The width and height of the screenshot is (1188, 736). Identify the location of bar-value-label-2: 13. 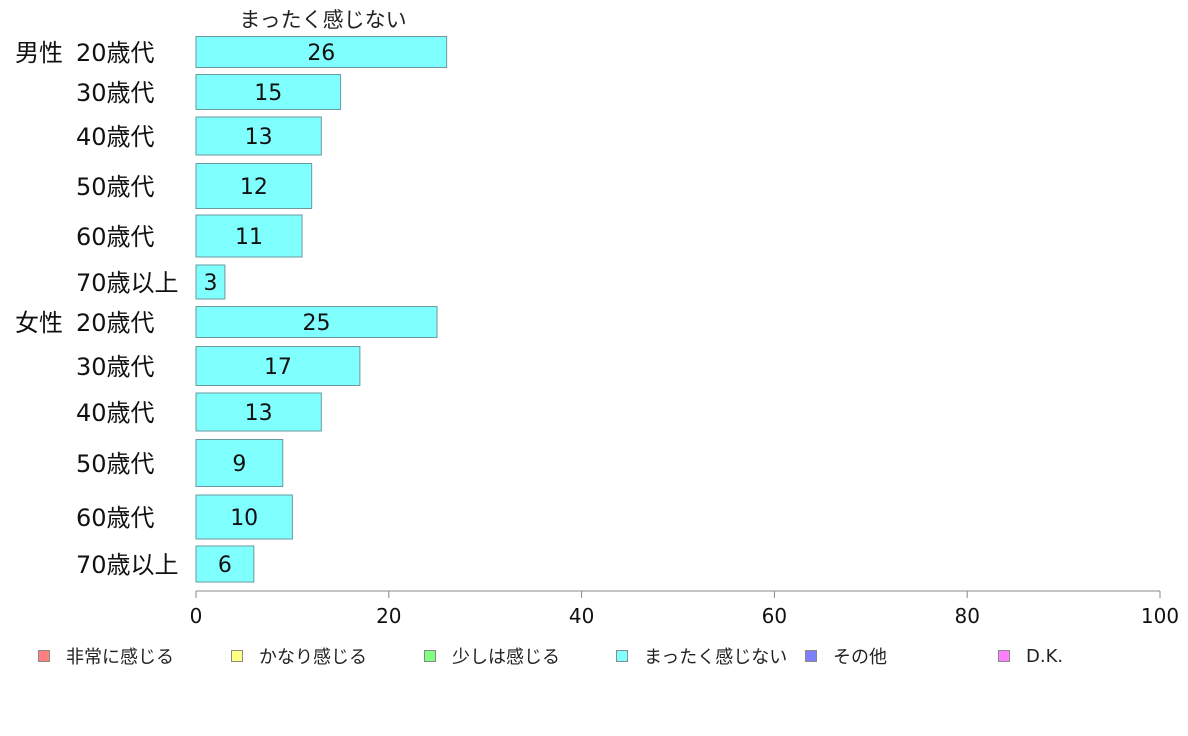
(259, 137).